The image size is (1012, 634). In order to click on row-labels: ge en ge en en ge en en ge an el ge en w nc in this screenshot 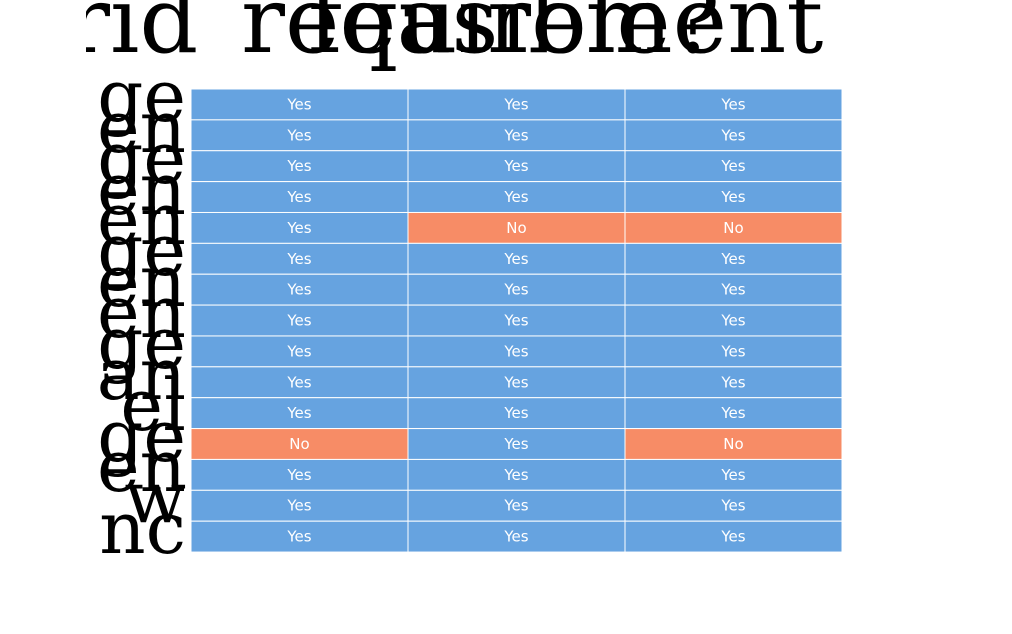, I will do `click(136, 320)`.